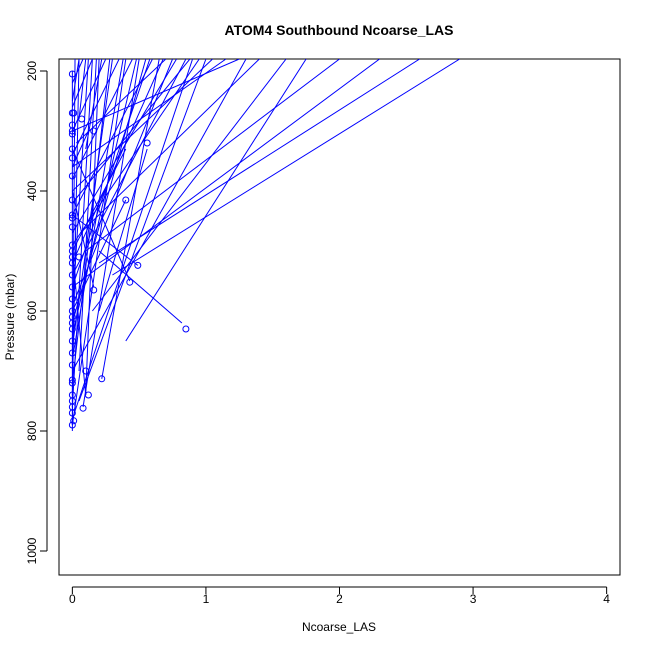 The width and height of the screenshot is (650, 650). I want to click on y-tick-label: 1000, so click(32, 550).